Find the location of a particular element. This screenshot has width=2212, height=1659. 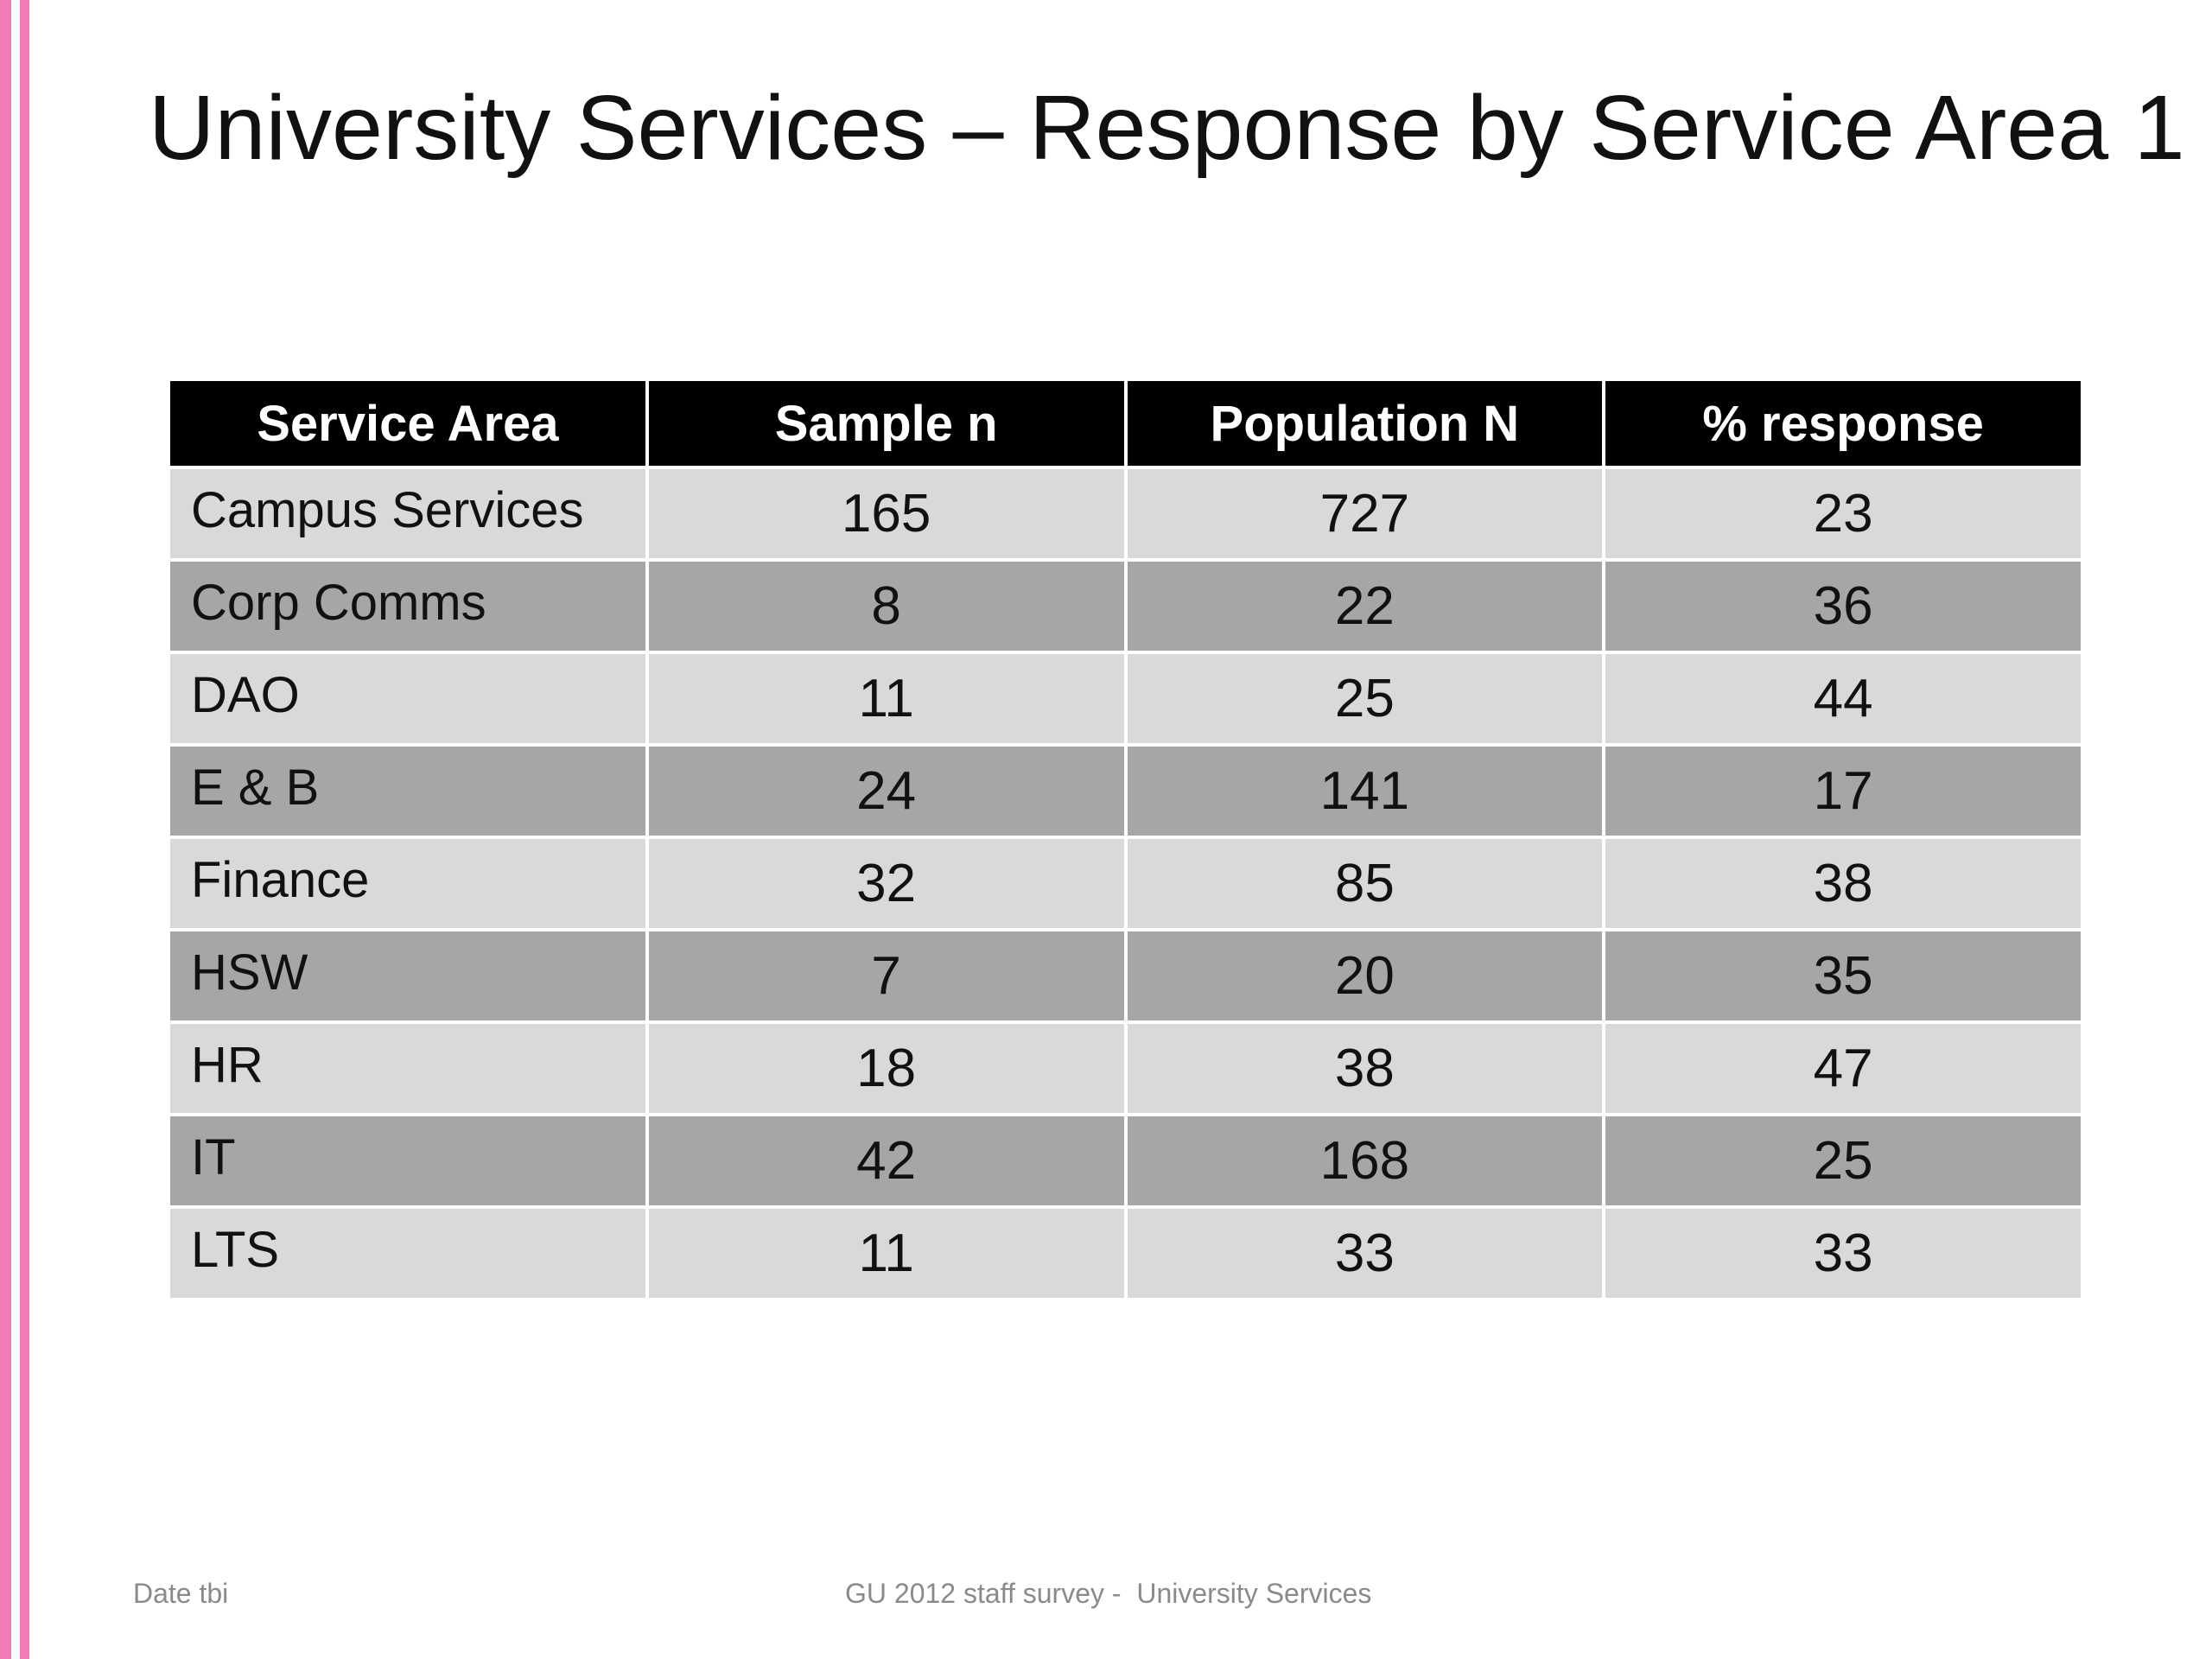

response-cell: 47 is located at coordinates (1843, 1068).